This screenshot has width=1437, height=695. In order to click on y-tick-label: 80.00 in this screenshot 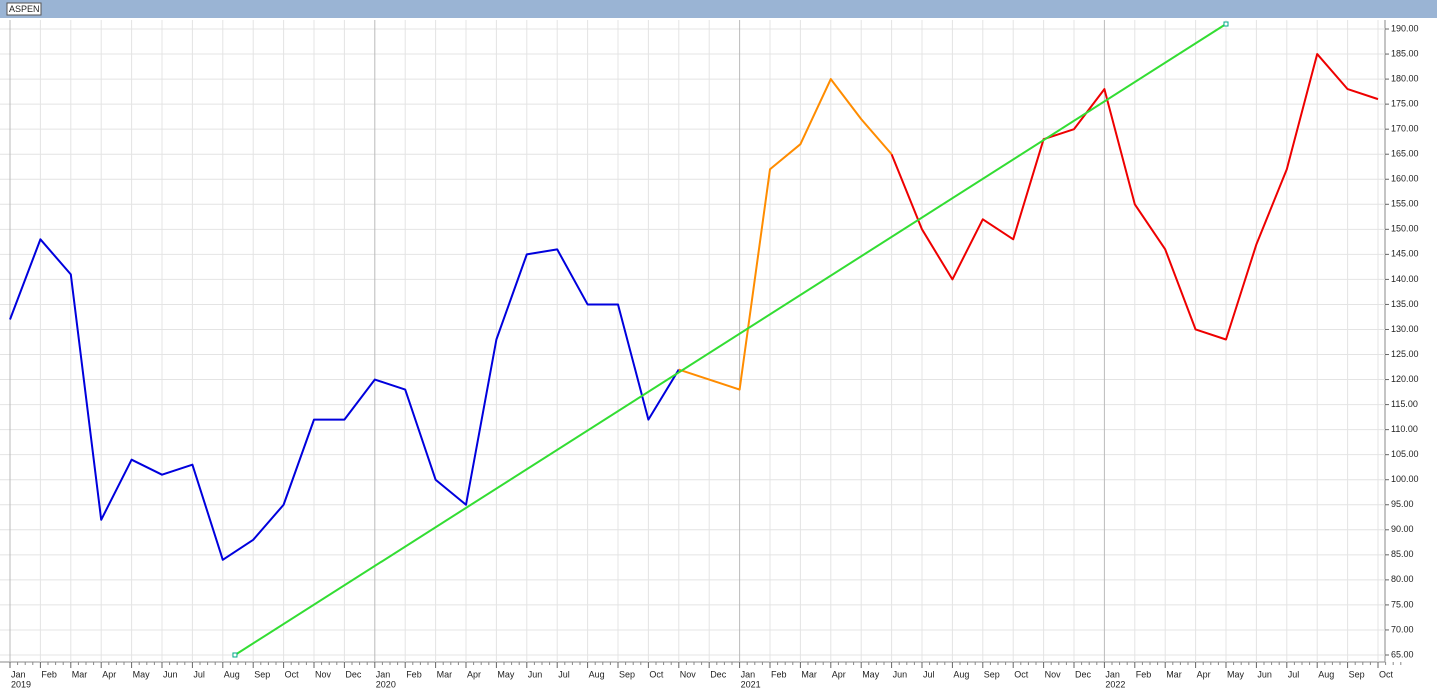, I will do `click(1402, 579)`.